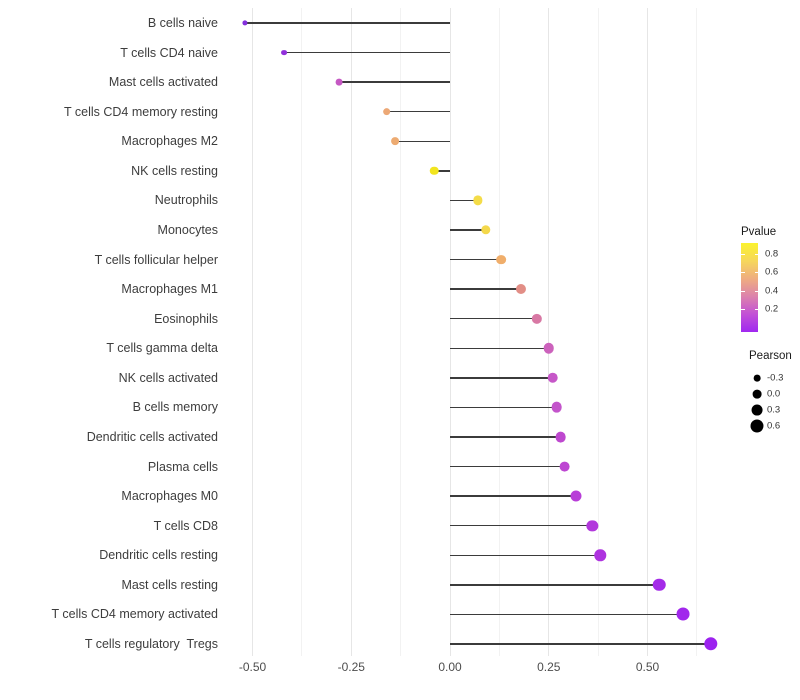 Image resolution: width=800 pixels, height=700 pixels. Describe the element at coordinates (169, 52) in the screenshot. I see `y-axis-label: T cells CD4 naive` at that location.